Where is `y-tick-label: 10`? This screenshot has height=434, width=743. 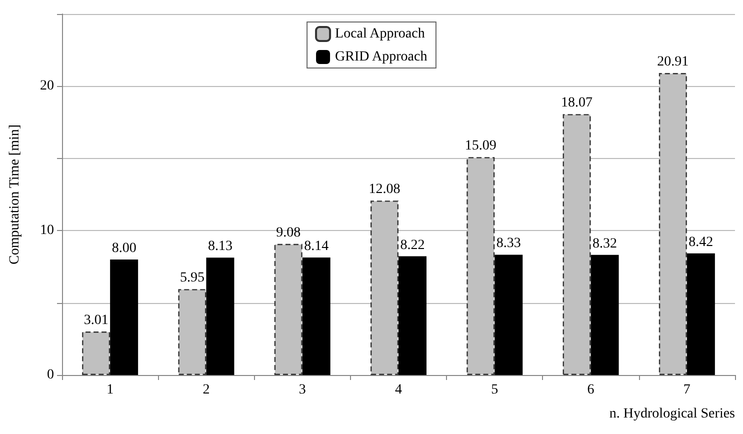
y-tick-label: 10 is located at coordinates (47, 230).